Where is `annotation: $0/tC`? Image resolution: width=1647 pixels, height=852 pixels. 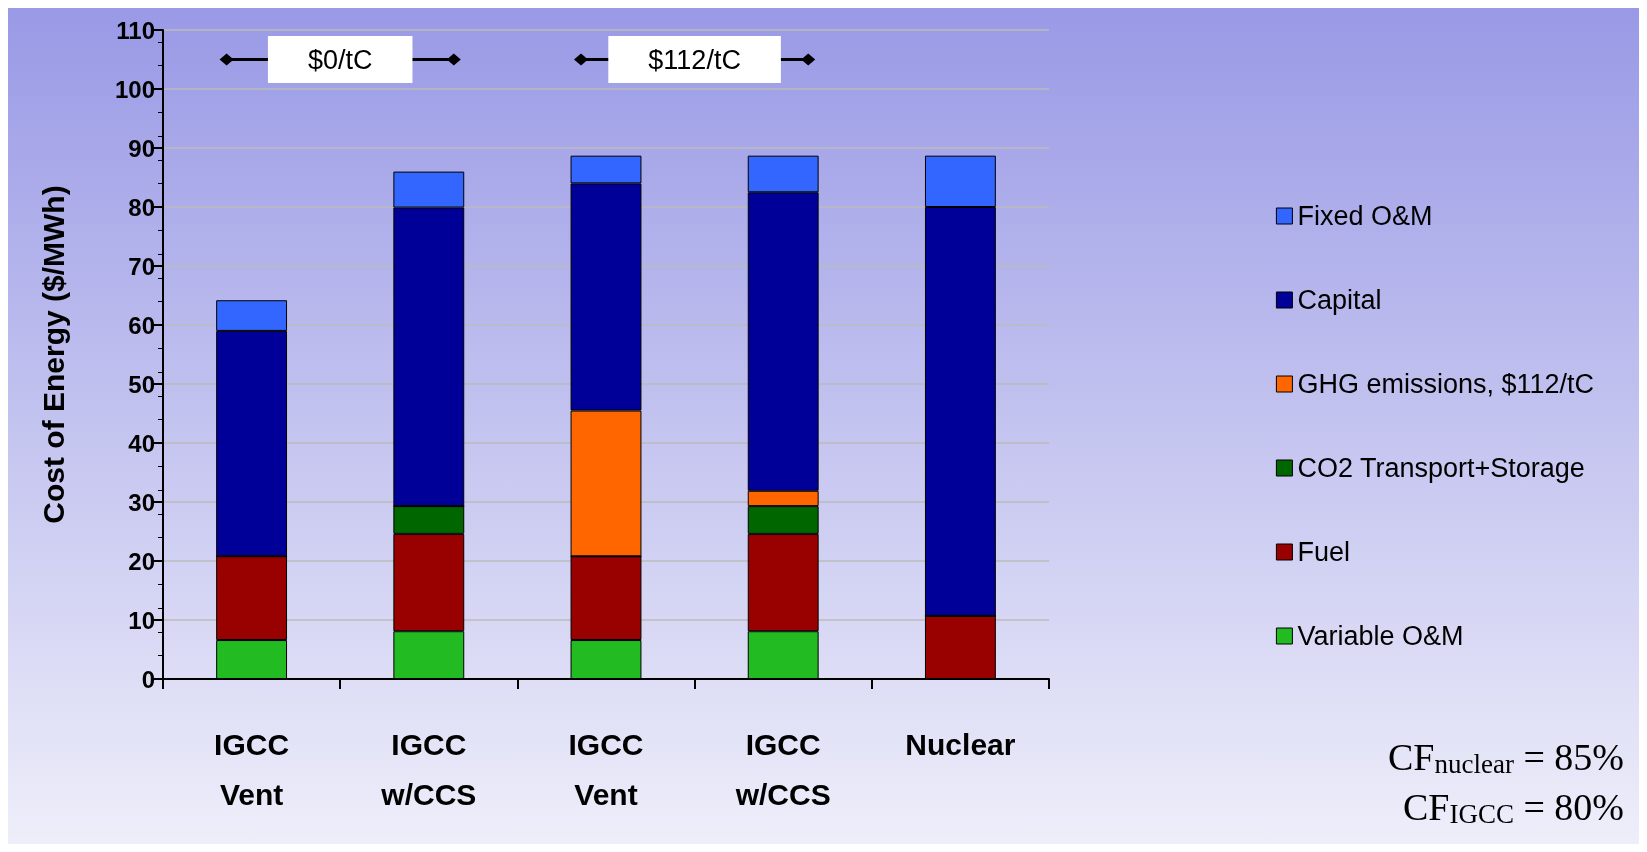 annotation: $0/tC is located at coordinates (340, 59).